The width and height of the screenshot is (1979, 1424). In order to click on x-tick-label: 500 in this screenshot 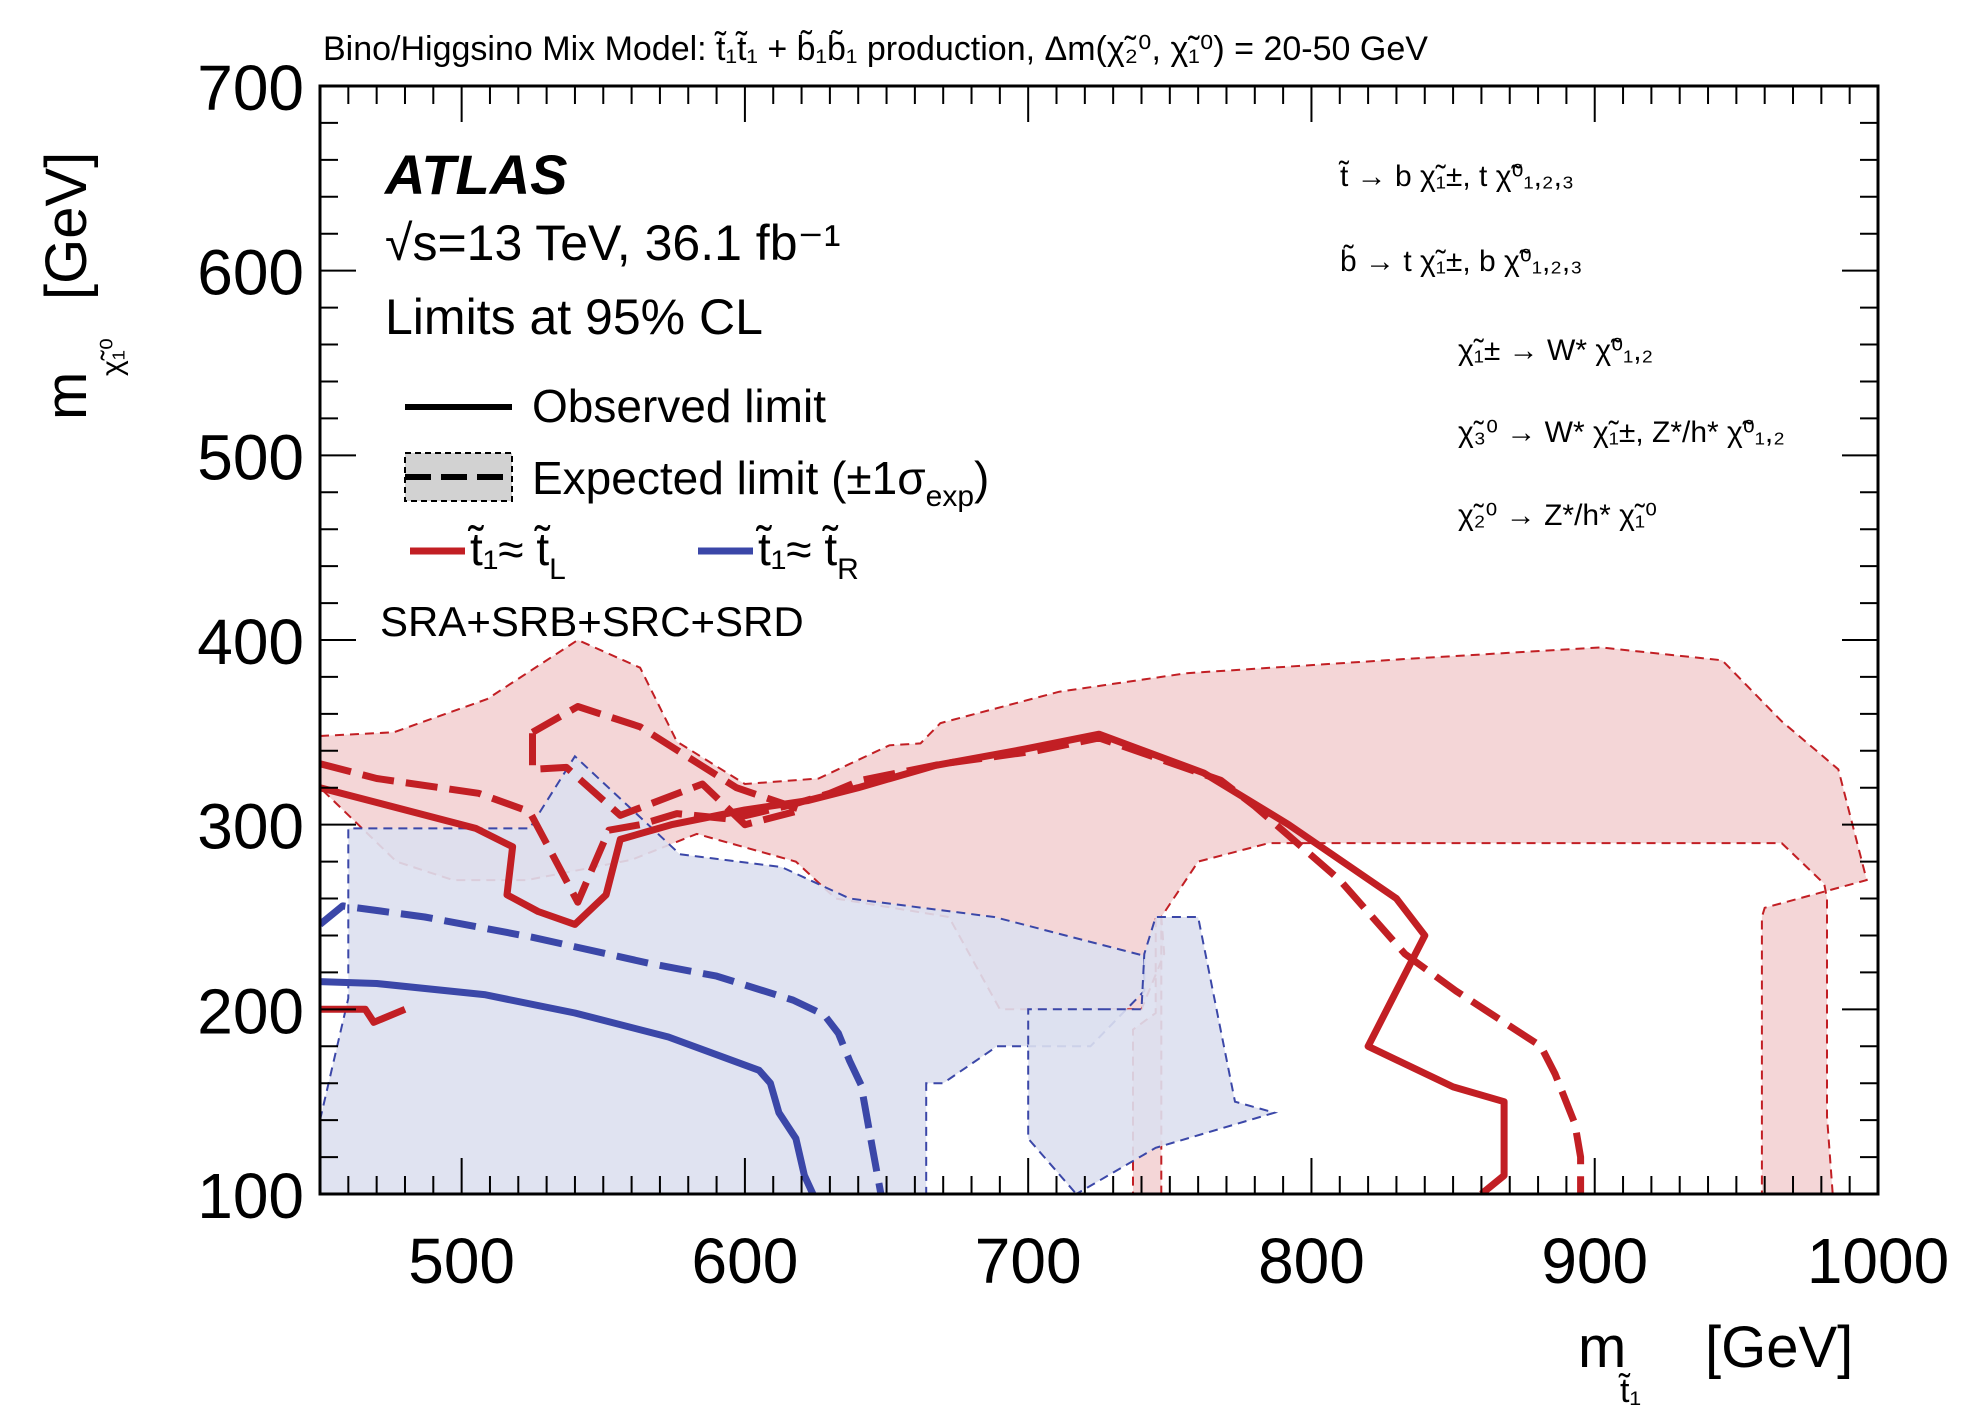, I will do `click(461, 1261)`.